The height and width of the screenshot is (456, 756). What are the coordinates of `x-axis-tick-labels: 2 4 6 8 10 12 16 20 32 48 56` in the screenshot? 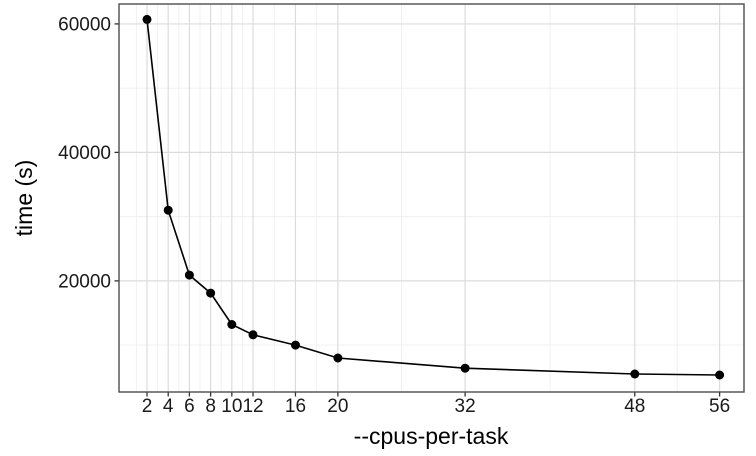 It's located at (436, 406).